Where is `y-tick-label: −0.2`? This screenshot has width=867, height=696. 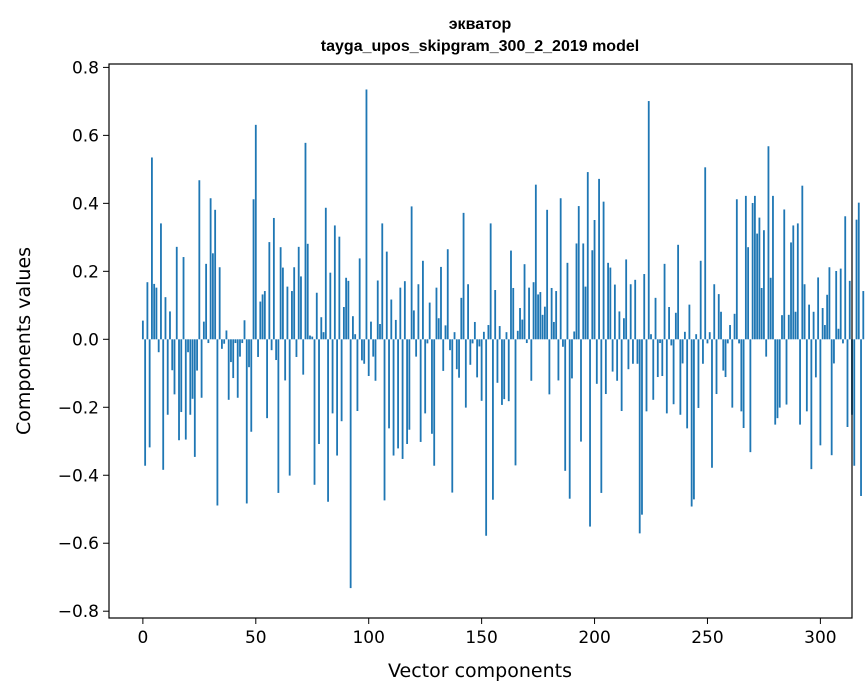 y-tick-label: −0.2 is located at coordinates (78, 408).